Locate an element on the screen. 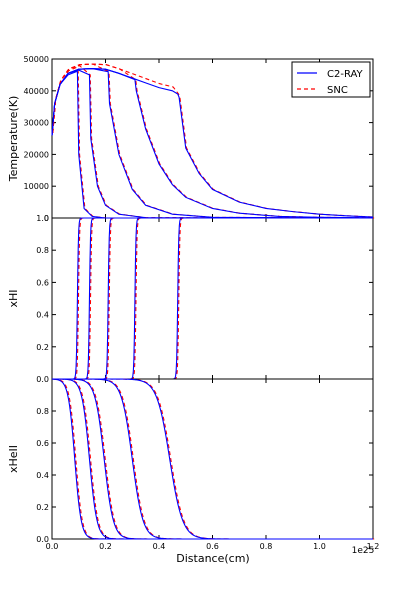  y-tick-label: 1.0 is located at coordinates (42, 218).